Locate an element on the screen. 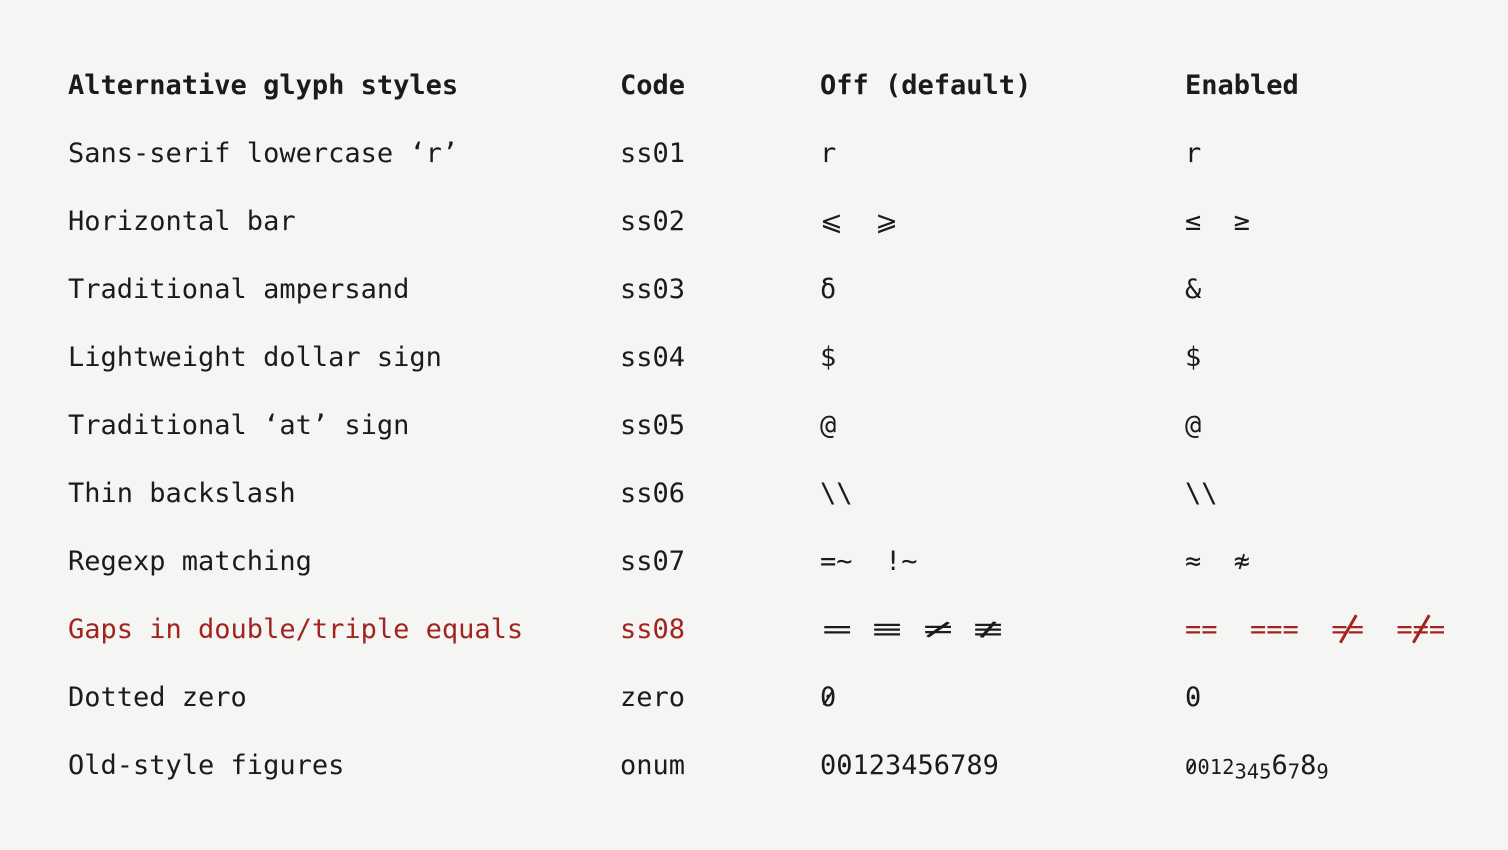 This screenshot has height=850, width=1508. row-code: ss03 is located at coordinates (653, 289).